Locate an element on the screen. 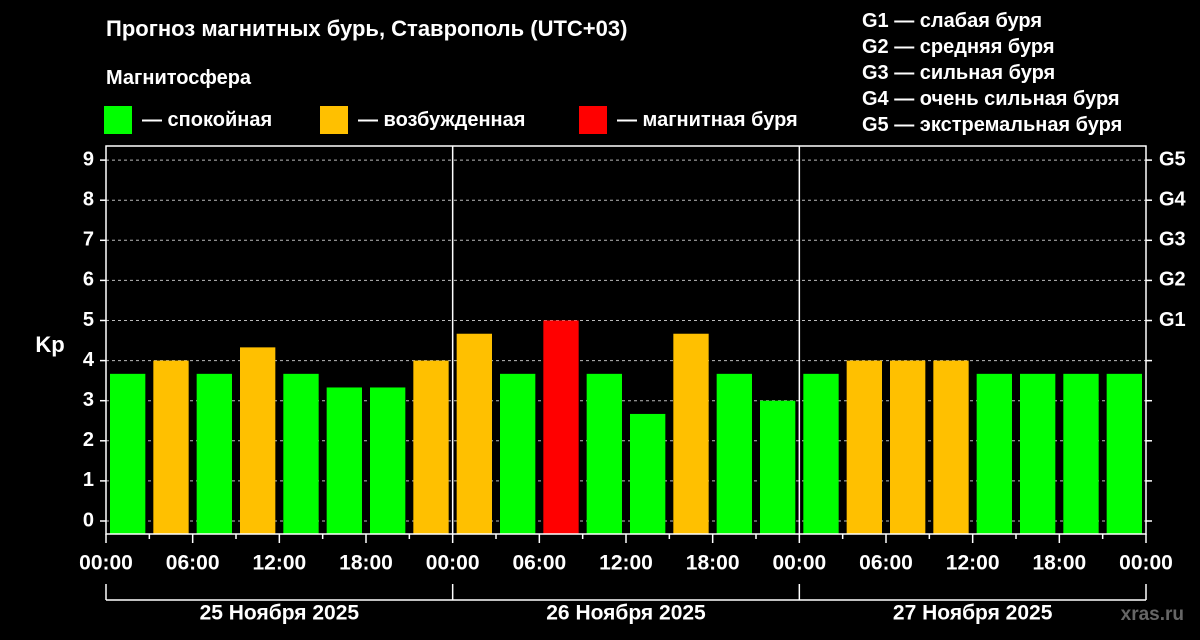 The height and width of the screenshot is (640, 1200). legend-title: Магнитосфера is located at coordinates (179, 78).